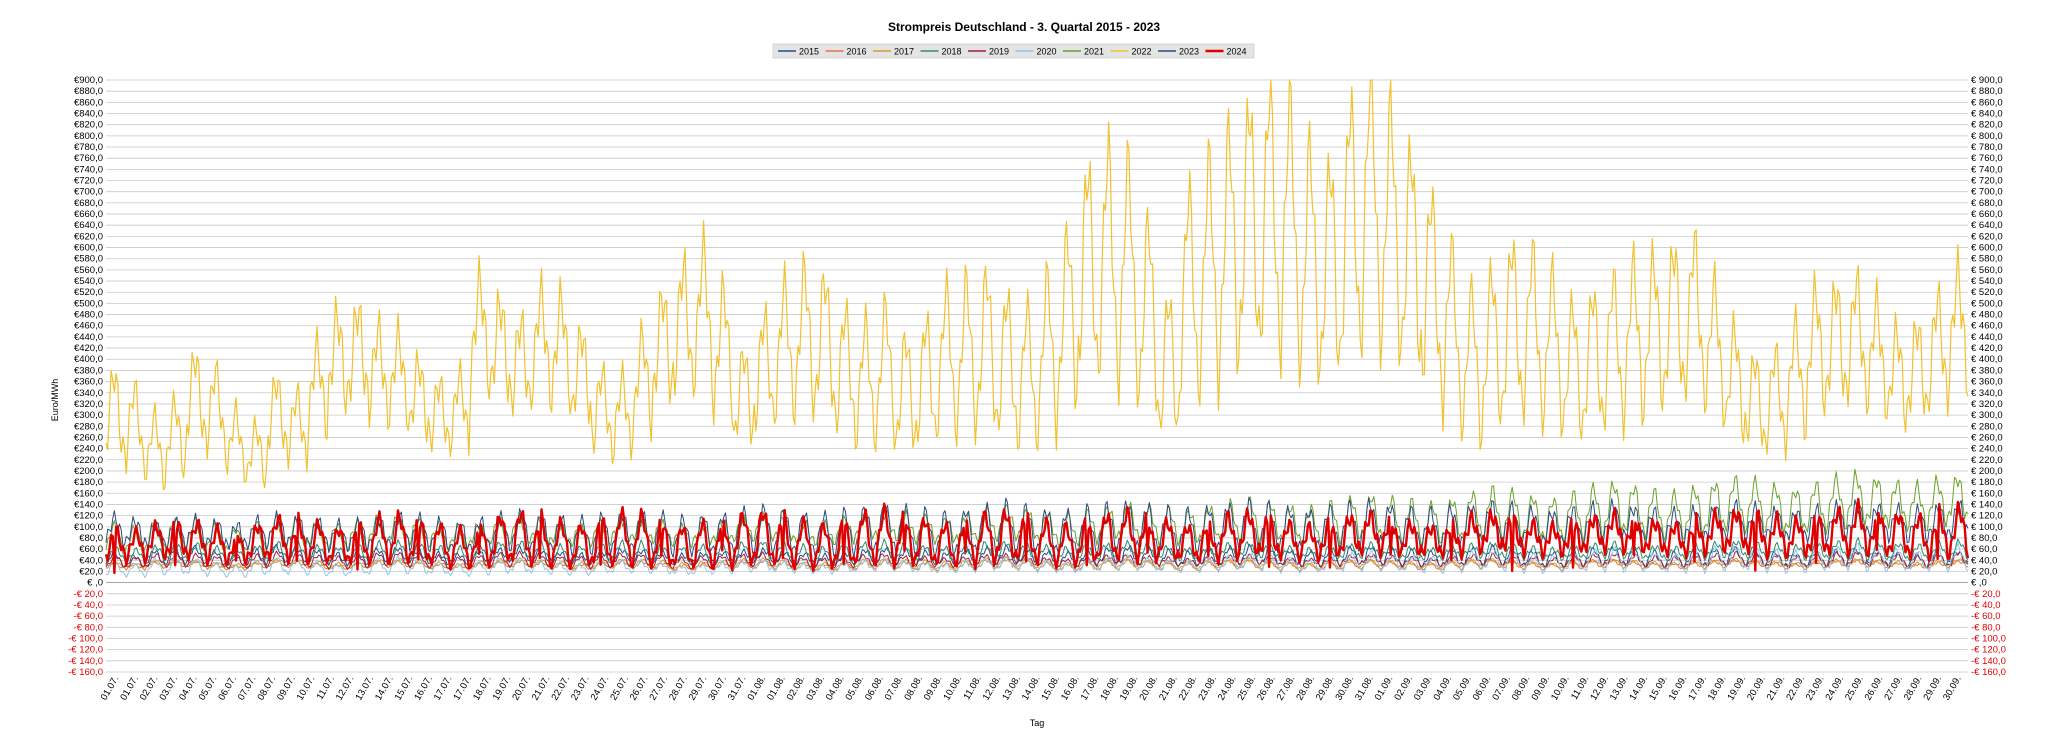 The height and width of the screenshot is (744, 2049). I want to click on y-tick-label-left: -€ 80,0, so click(88, 627).